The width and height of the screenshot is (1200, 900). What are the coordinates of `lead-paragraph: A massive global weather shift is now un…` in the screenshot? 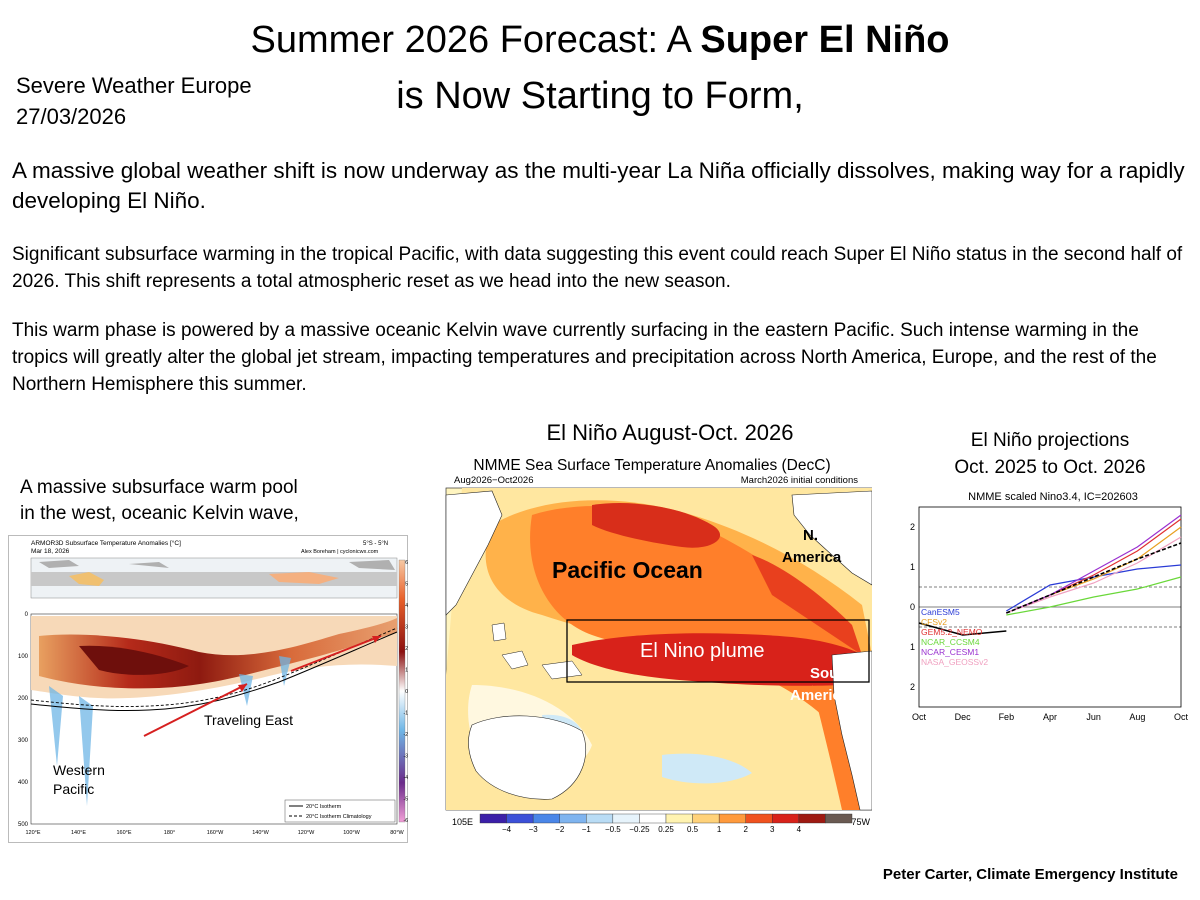 It's located at (598, 185).